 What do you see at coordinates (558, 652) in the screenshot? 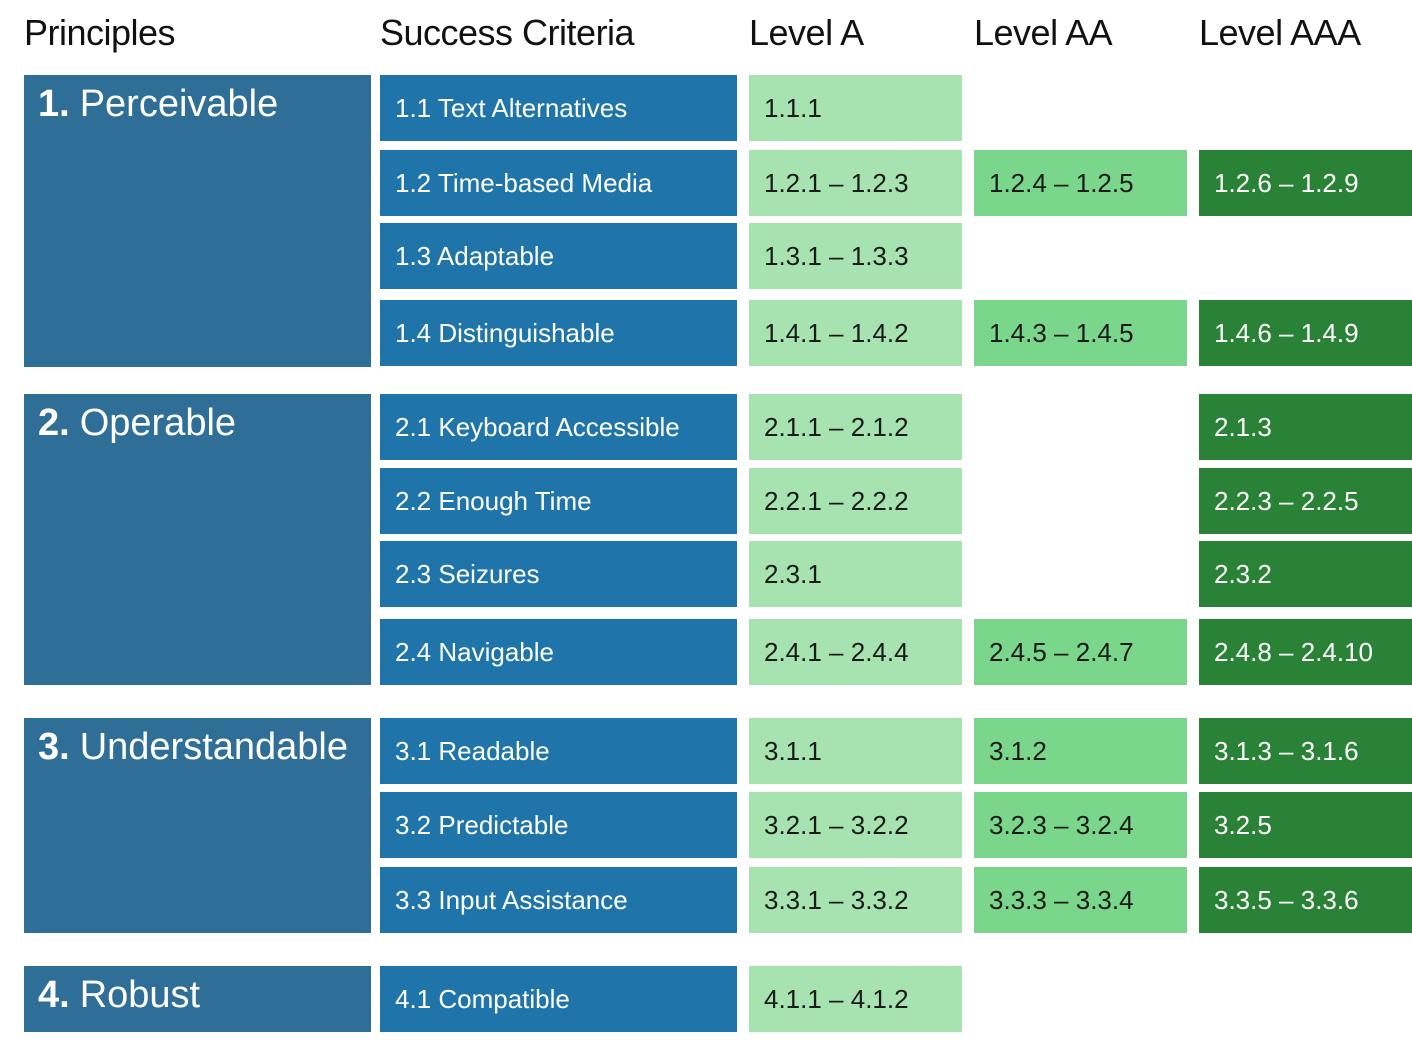
I see `guideline-cell: 2.4 Navigable` at bounding box center [558, 652].